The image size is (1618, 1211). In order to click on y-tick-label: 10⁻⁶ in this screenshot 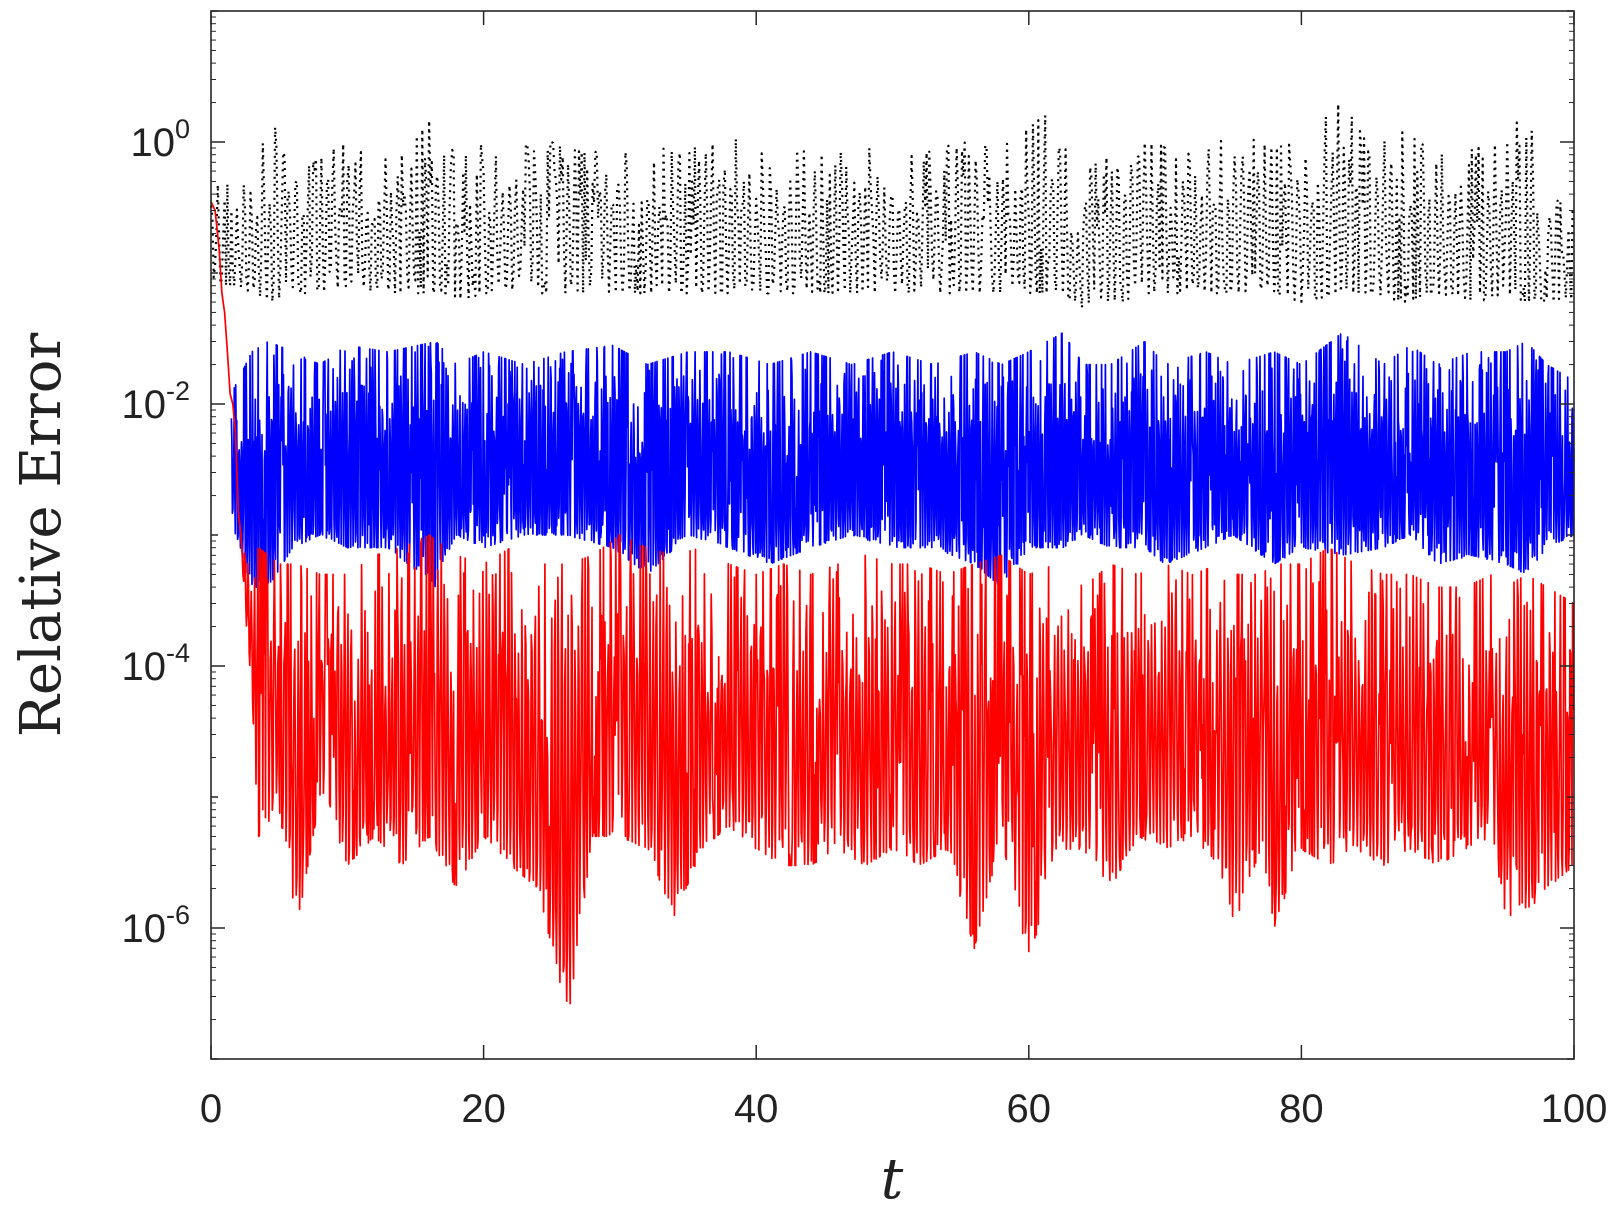, I will do `click(155, 925)`.